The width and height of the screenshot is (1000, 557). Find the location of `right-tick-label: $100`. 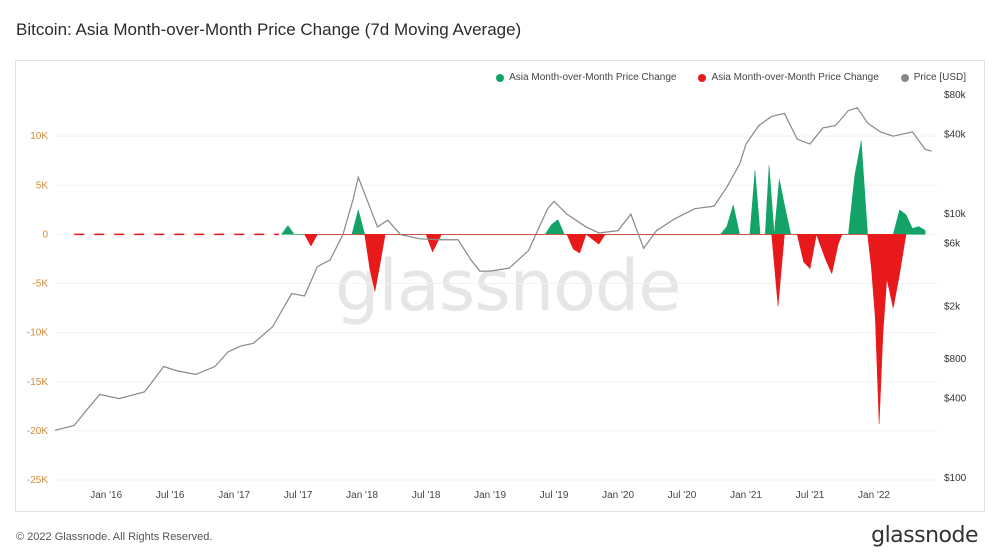

right-tick-label: $100 is located at coordinates (955, 478).